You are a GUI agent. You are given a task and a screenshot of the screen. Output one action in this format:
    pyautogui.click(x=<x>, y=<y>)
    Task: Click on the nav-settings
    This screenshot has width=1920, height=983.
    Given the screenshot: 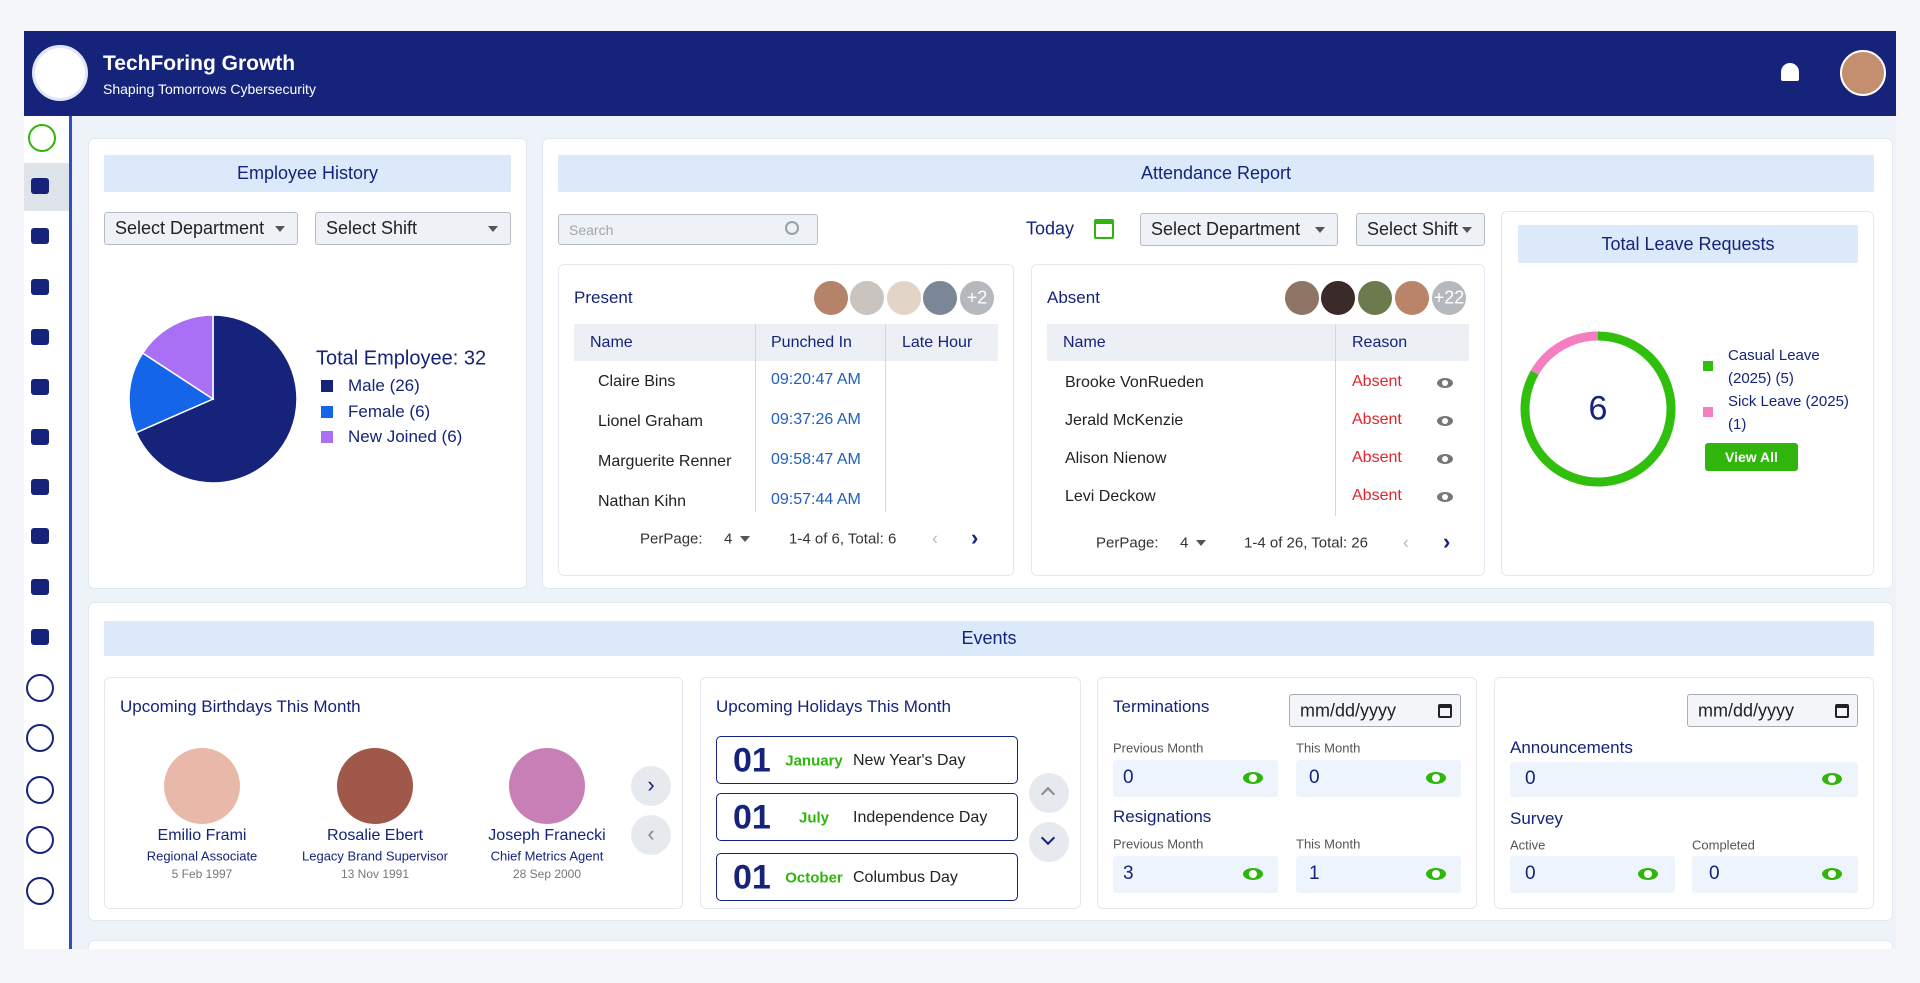 What is the action you would take?
    pyautogui.click(x=40, y=840)
    